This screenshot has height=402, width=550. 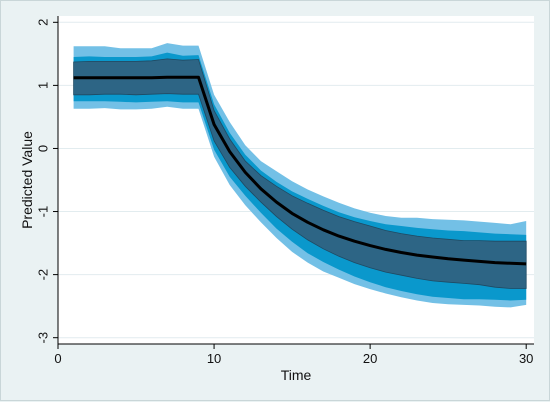 I want to click on x-tick-label-0: 0, so click(x=57, y=358).